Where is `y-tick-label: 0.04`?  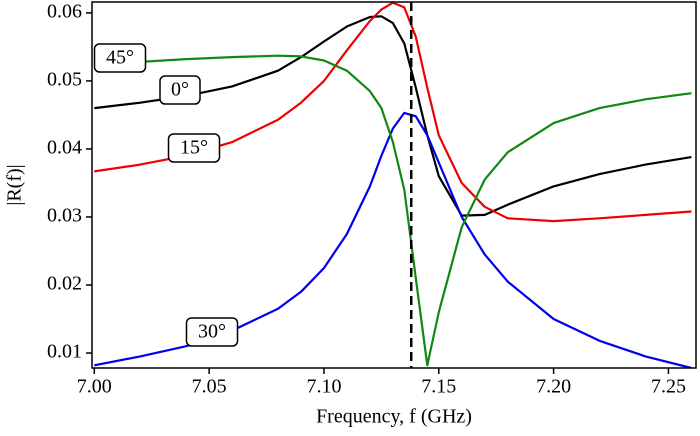
y-tick-label: 0.04 is located at coordinates (64, 148).